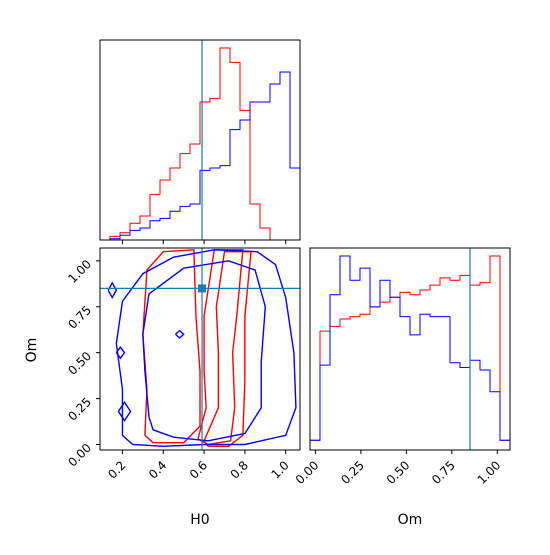  What do you see at coordinates (202, 288) in the screenshot?
I see `truth-marker` at bounding box center [202, 288].